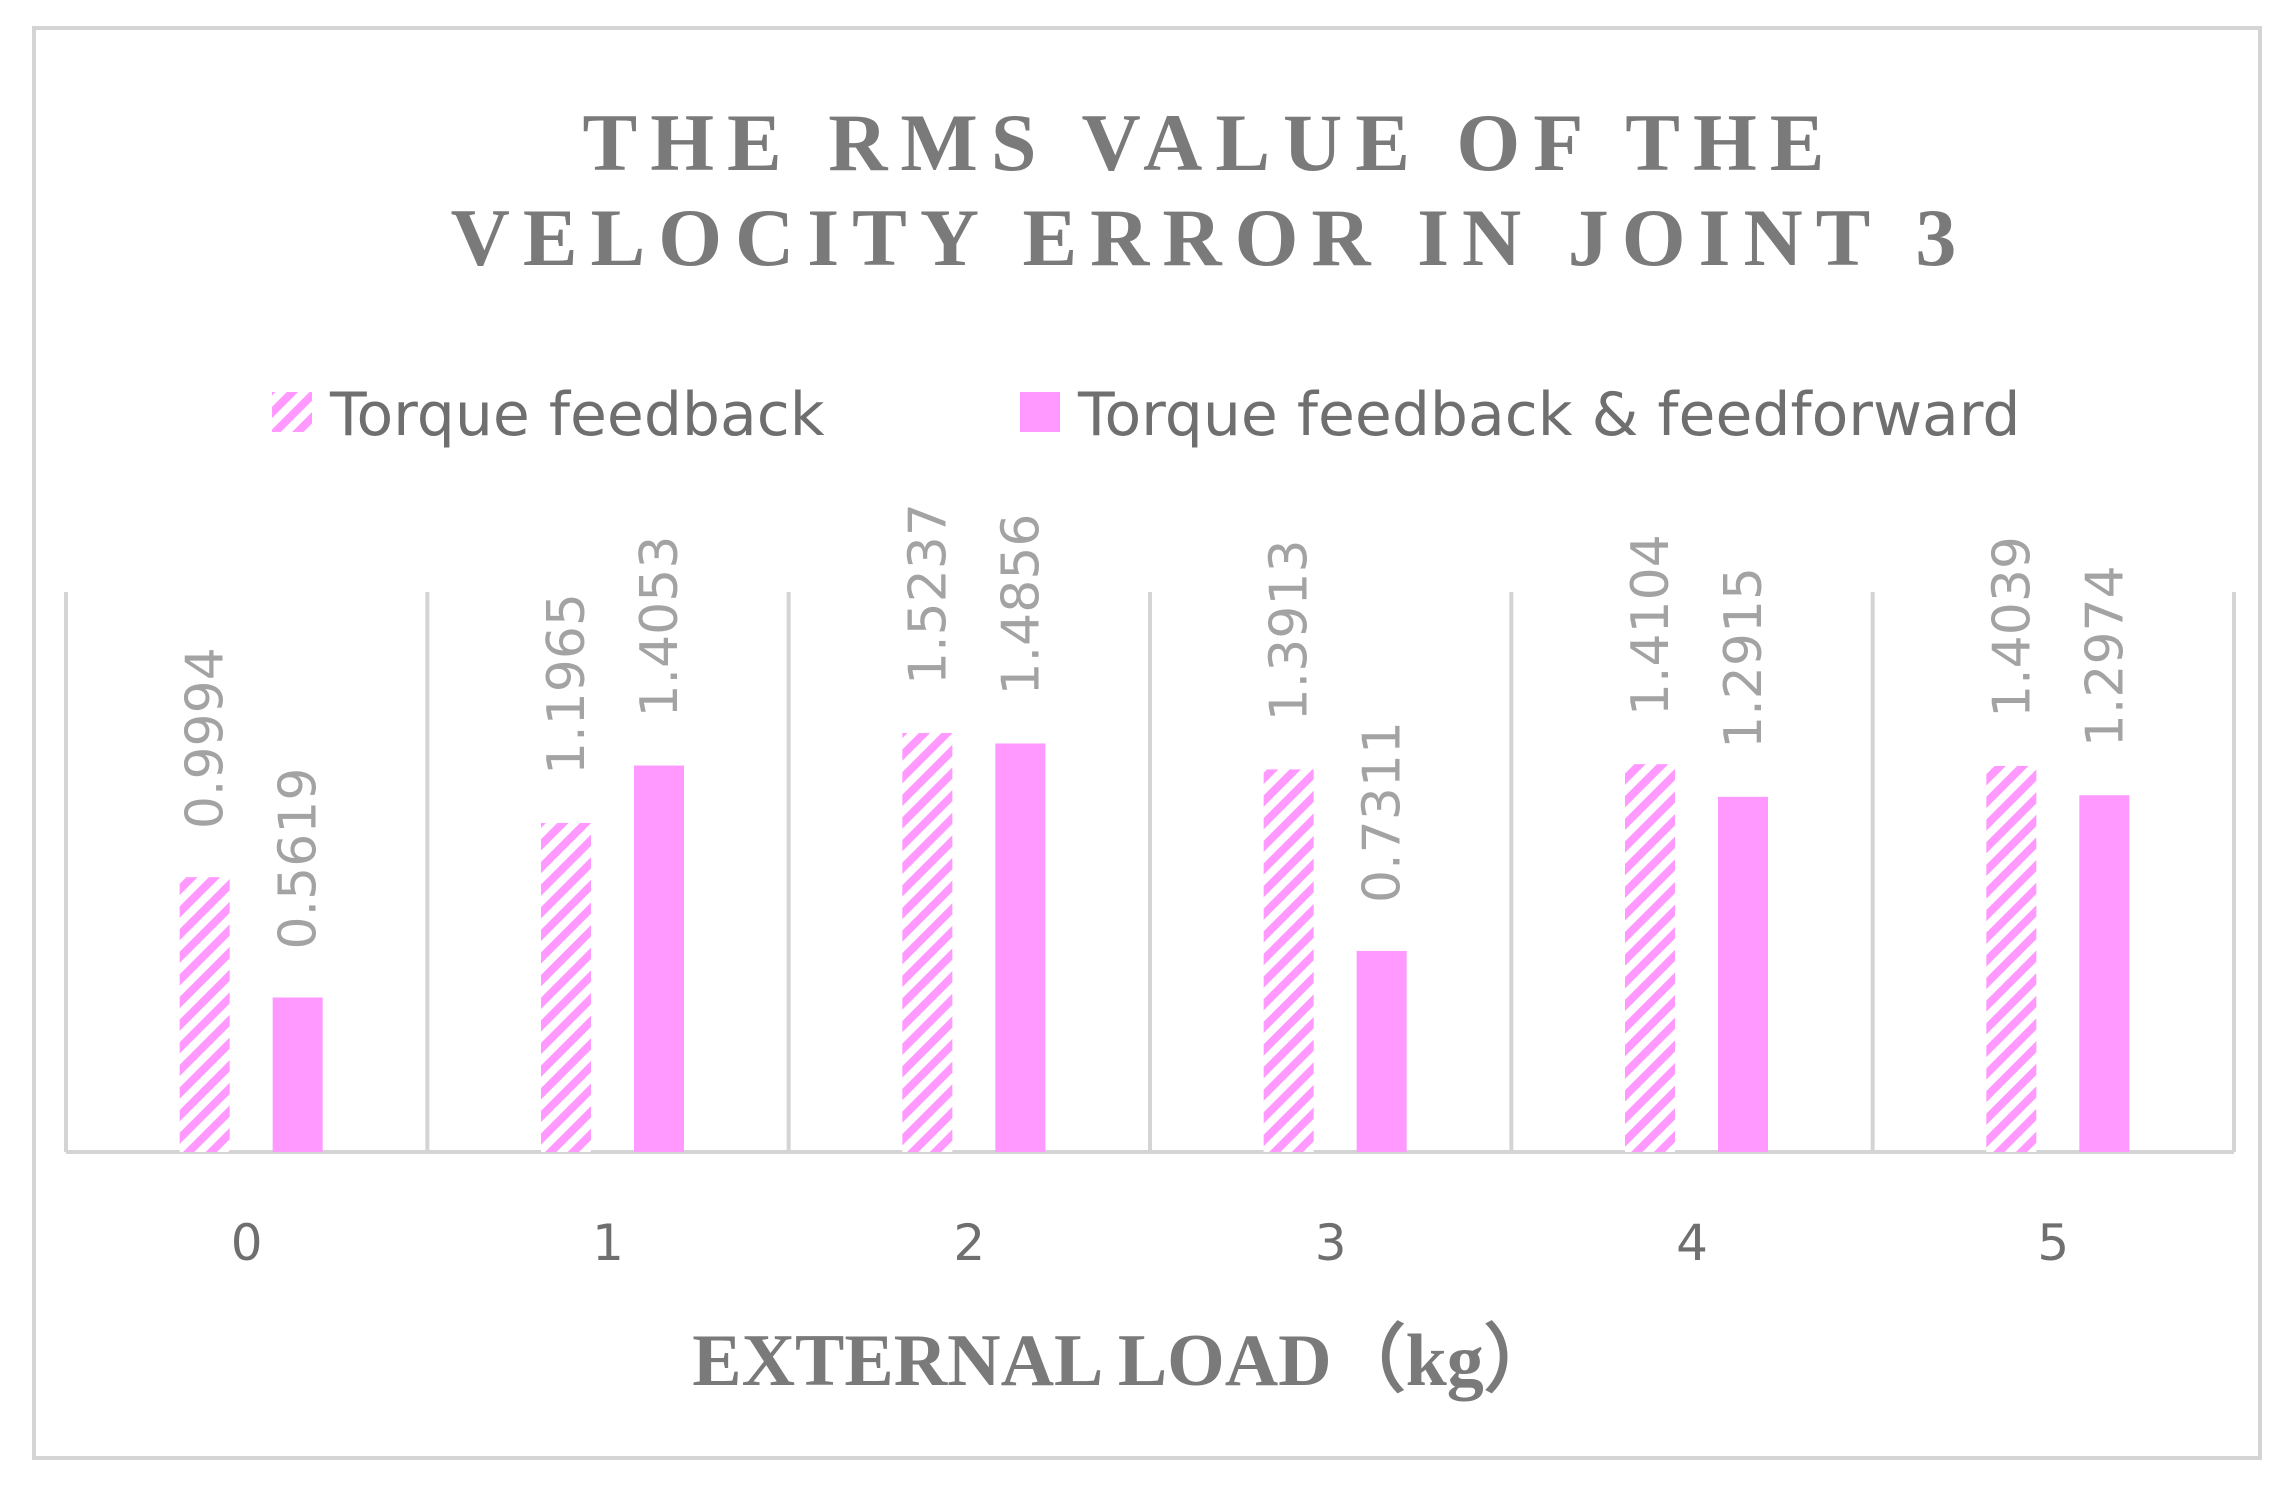 This screenshot has width=2292, height=1492. Describe the element at coordinates (1210, 142) in the screenshot. I see `chart-title-line-1: THE RMS VALUE OF THE` at that location.